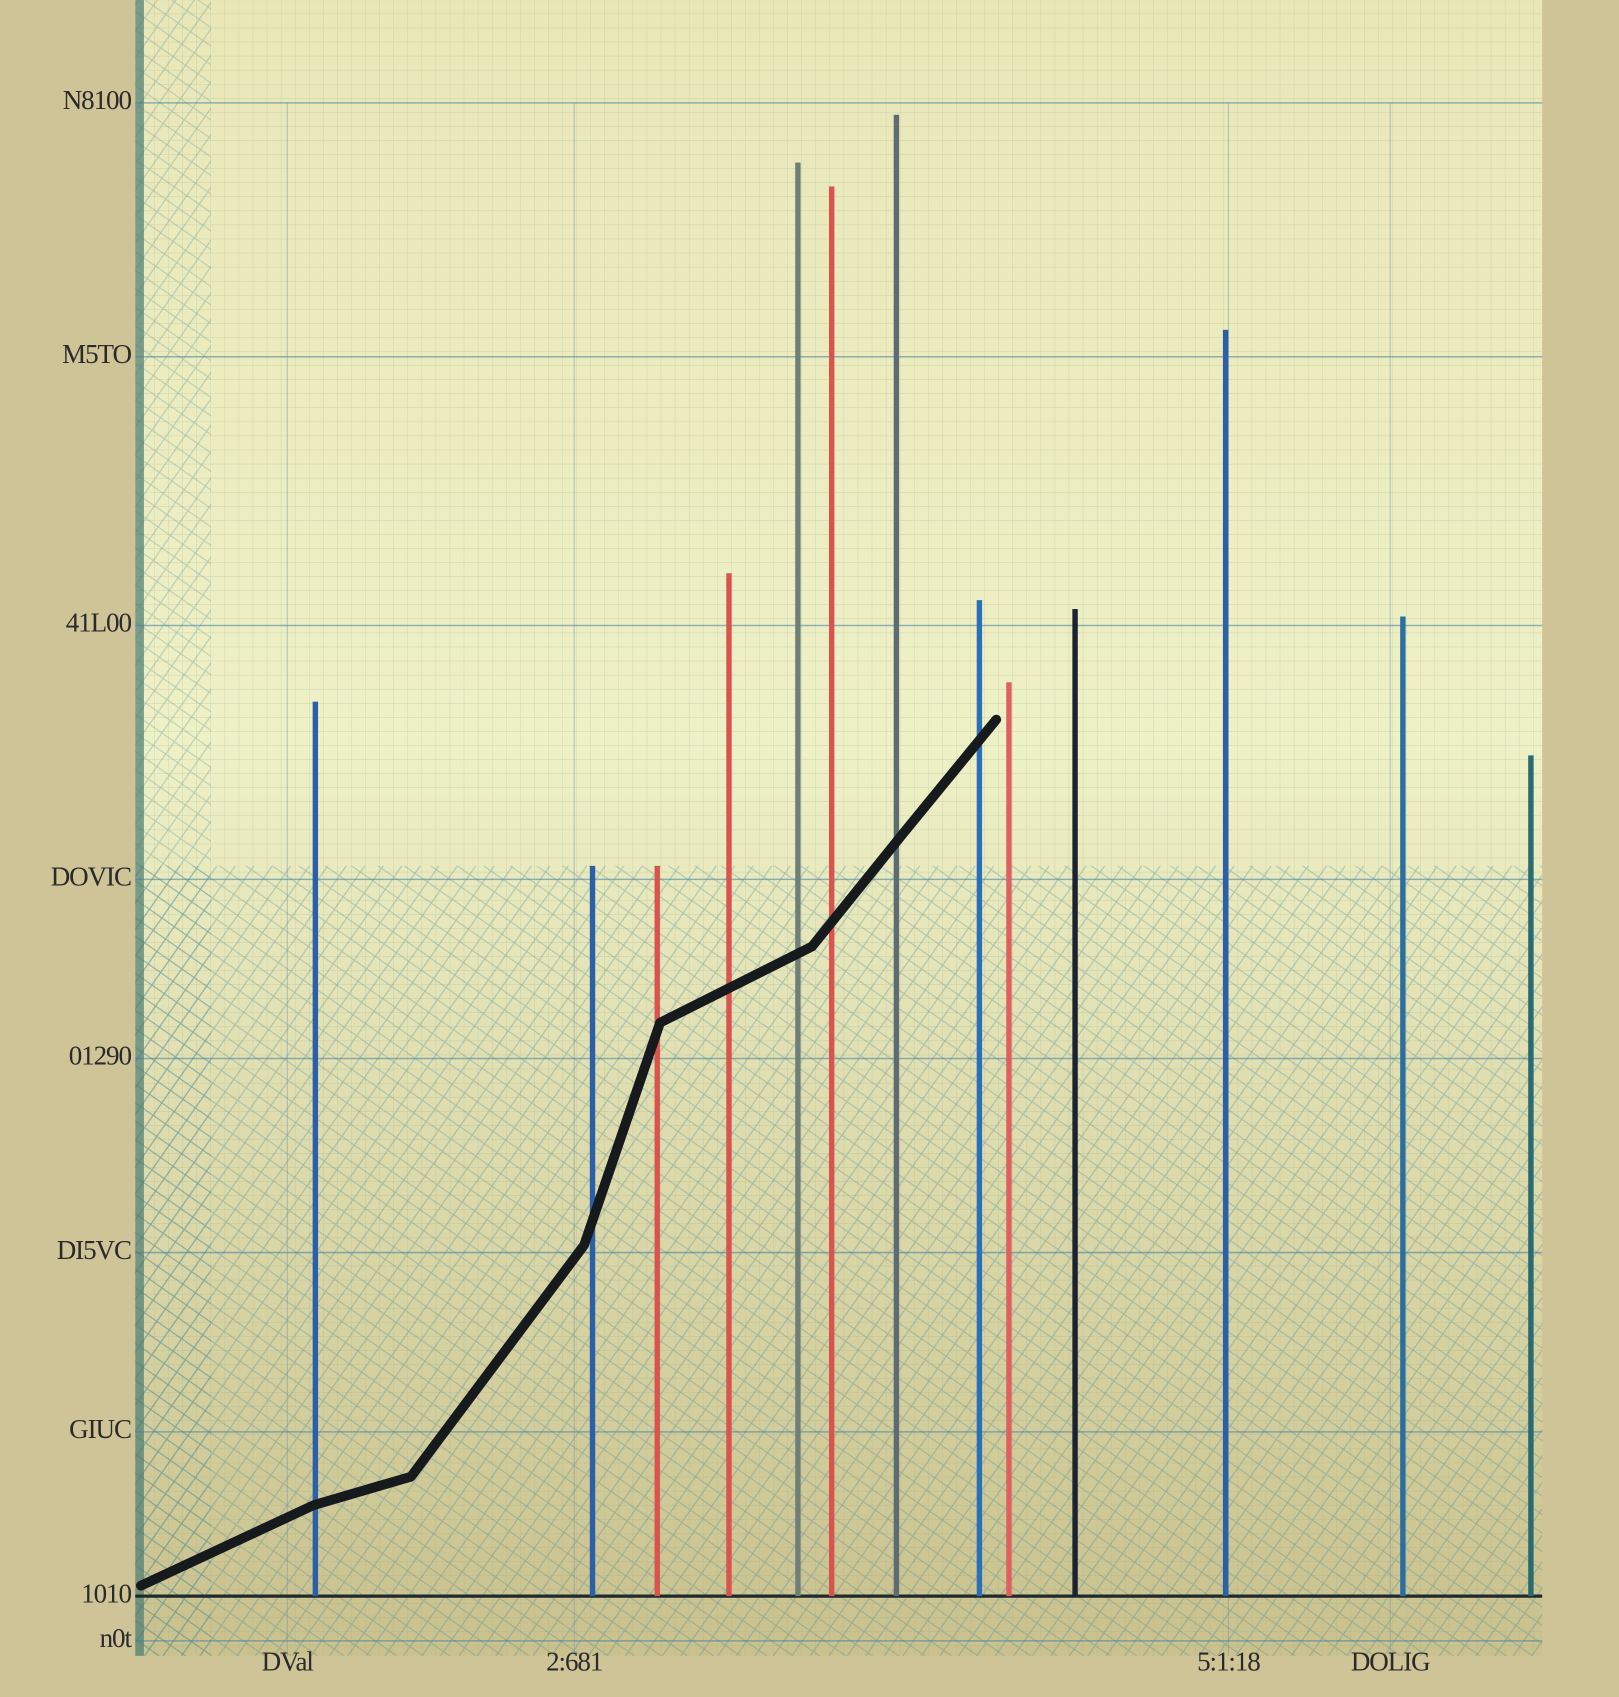  What do you see at coordinates (173, 828) in the screenshot?
I see `texture` at bounding box center [173, 828].